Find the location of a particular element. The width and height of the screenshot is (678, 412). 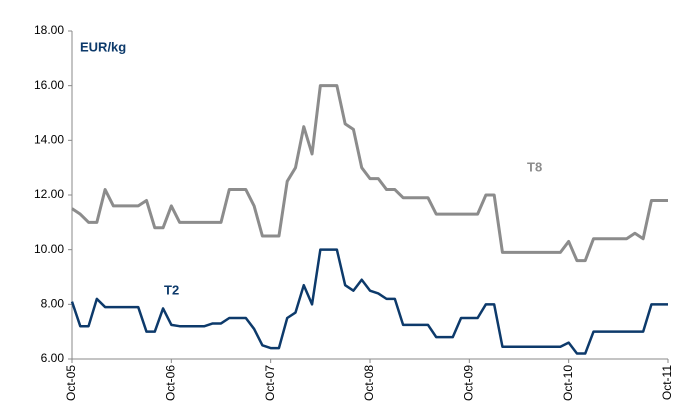

y-tick-label: 8.00 is located at coordinates (53, 304).